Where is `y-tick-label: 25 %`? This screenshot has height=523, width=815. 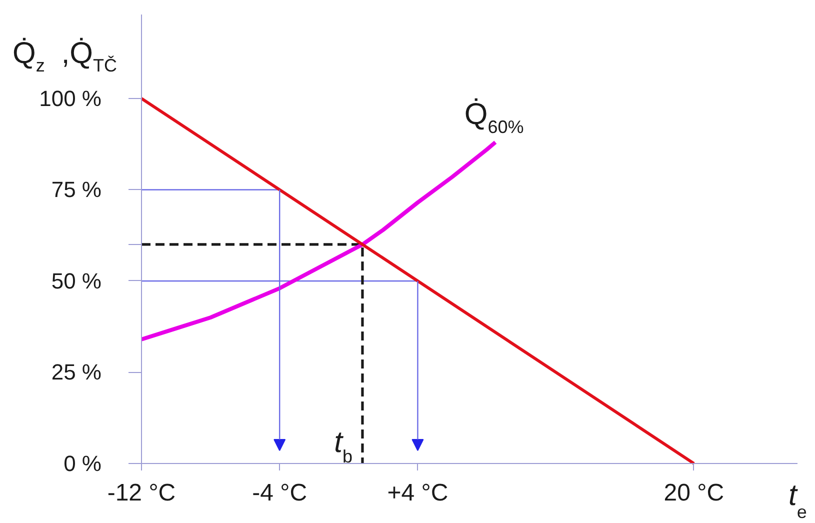 y-tick-label: 25 % is located at coordinates (76, 372).